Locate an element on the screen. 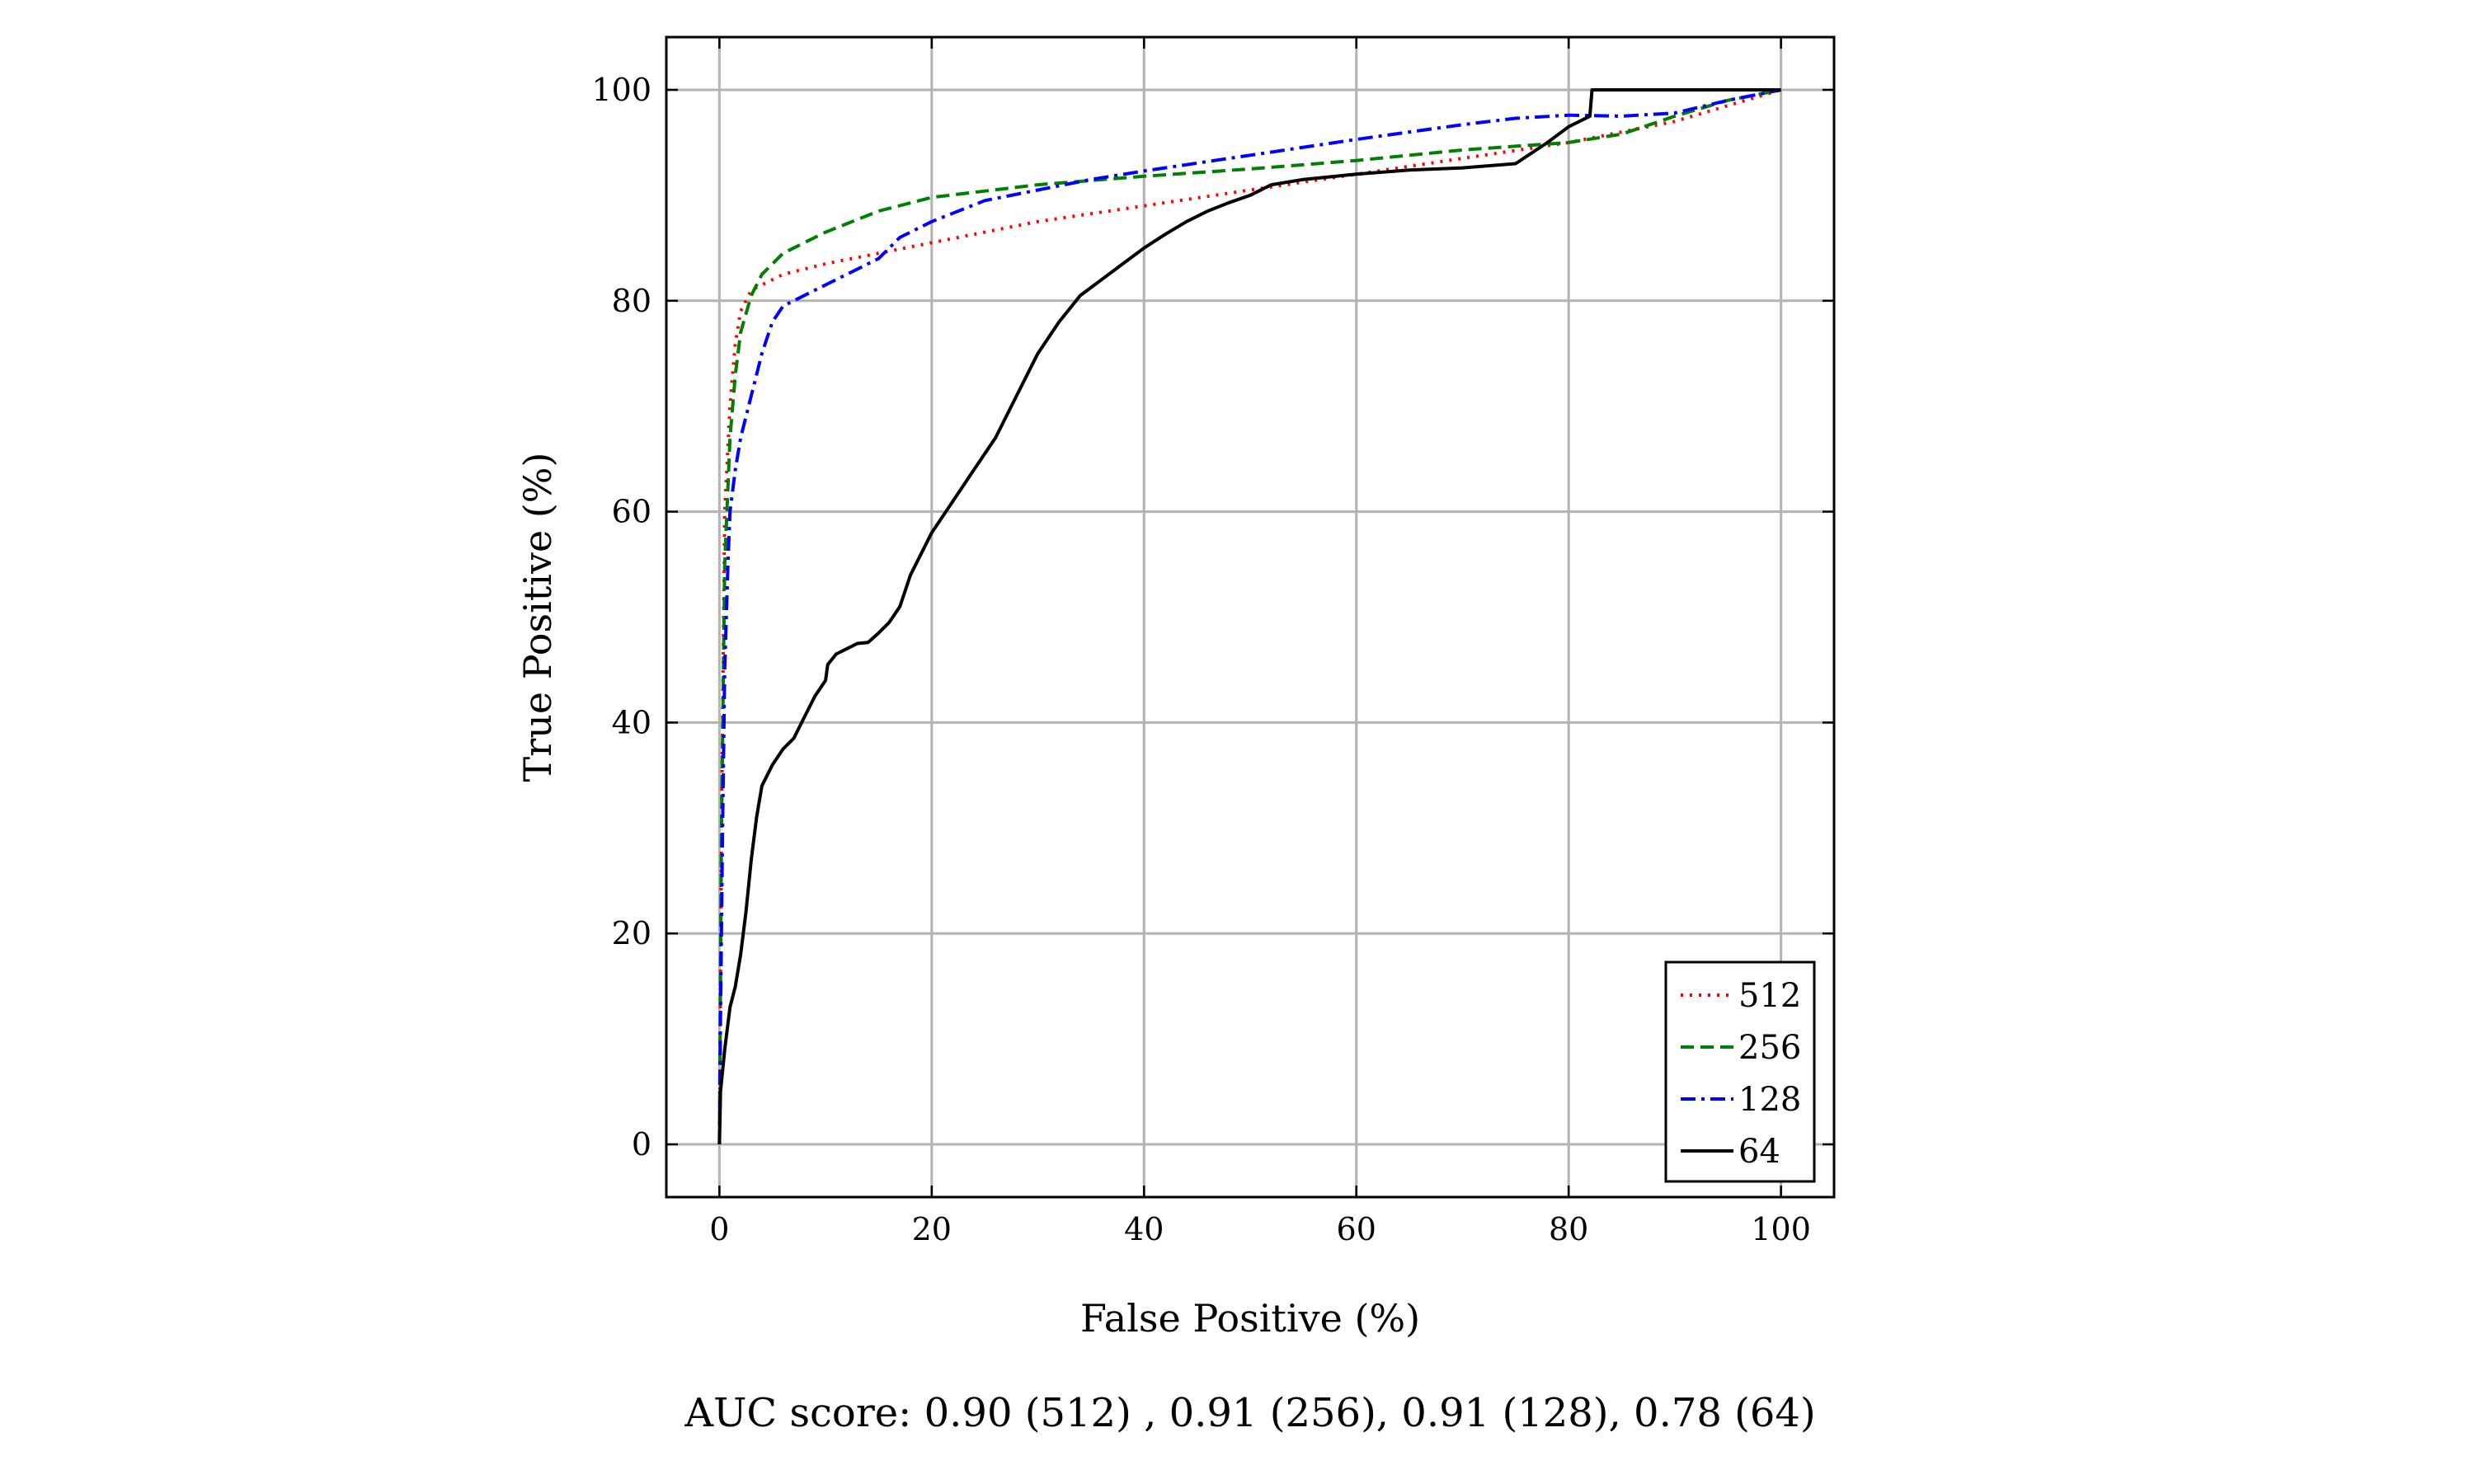 The image size is (2474, 1484). y-tick-label: 80 is located at coordinates (631, 301).